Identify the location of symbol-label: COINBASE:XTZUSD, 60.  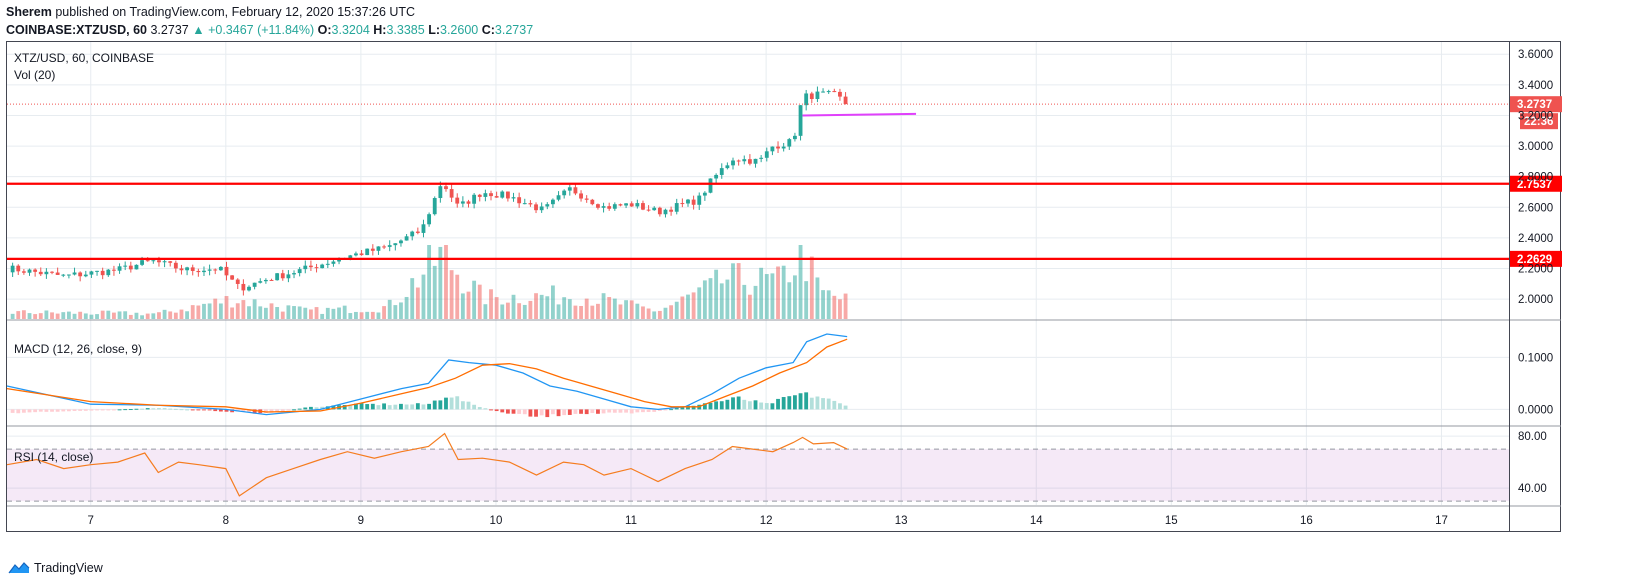
(76, 30).